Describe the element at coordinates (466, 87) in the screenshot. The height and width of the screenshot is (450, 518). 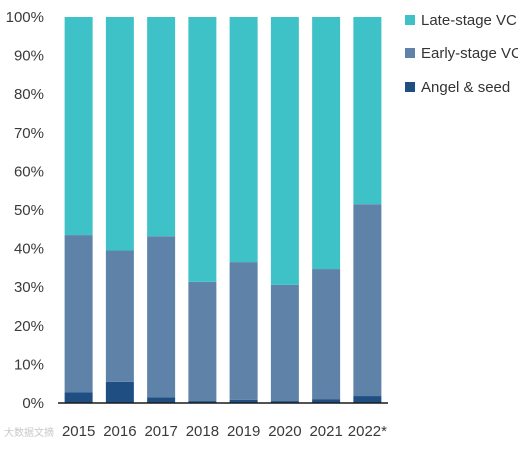
I see `legend-label-angel-seed: Angel & seed` at that location.